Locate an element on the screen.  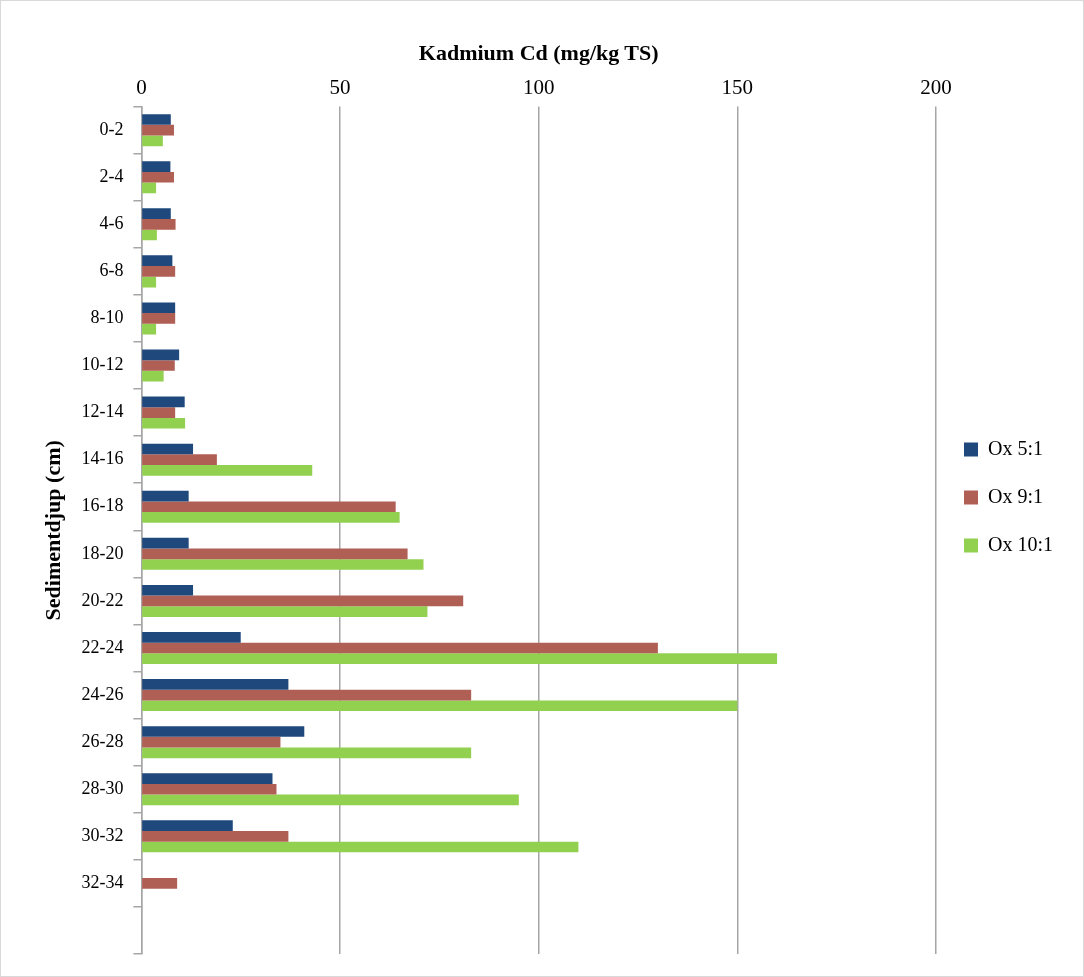
y-tick-label: 14-16 is located at coordinates (102, 458).